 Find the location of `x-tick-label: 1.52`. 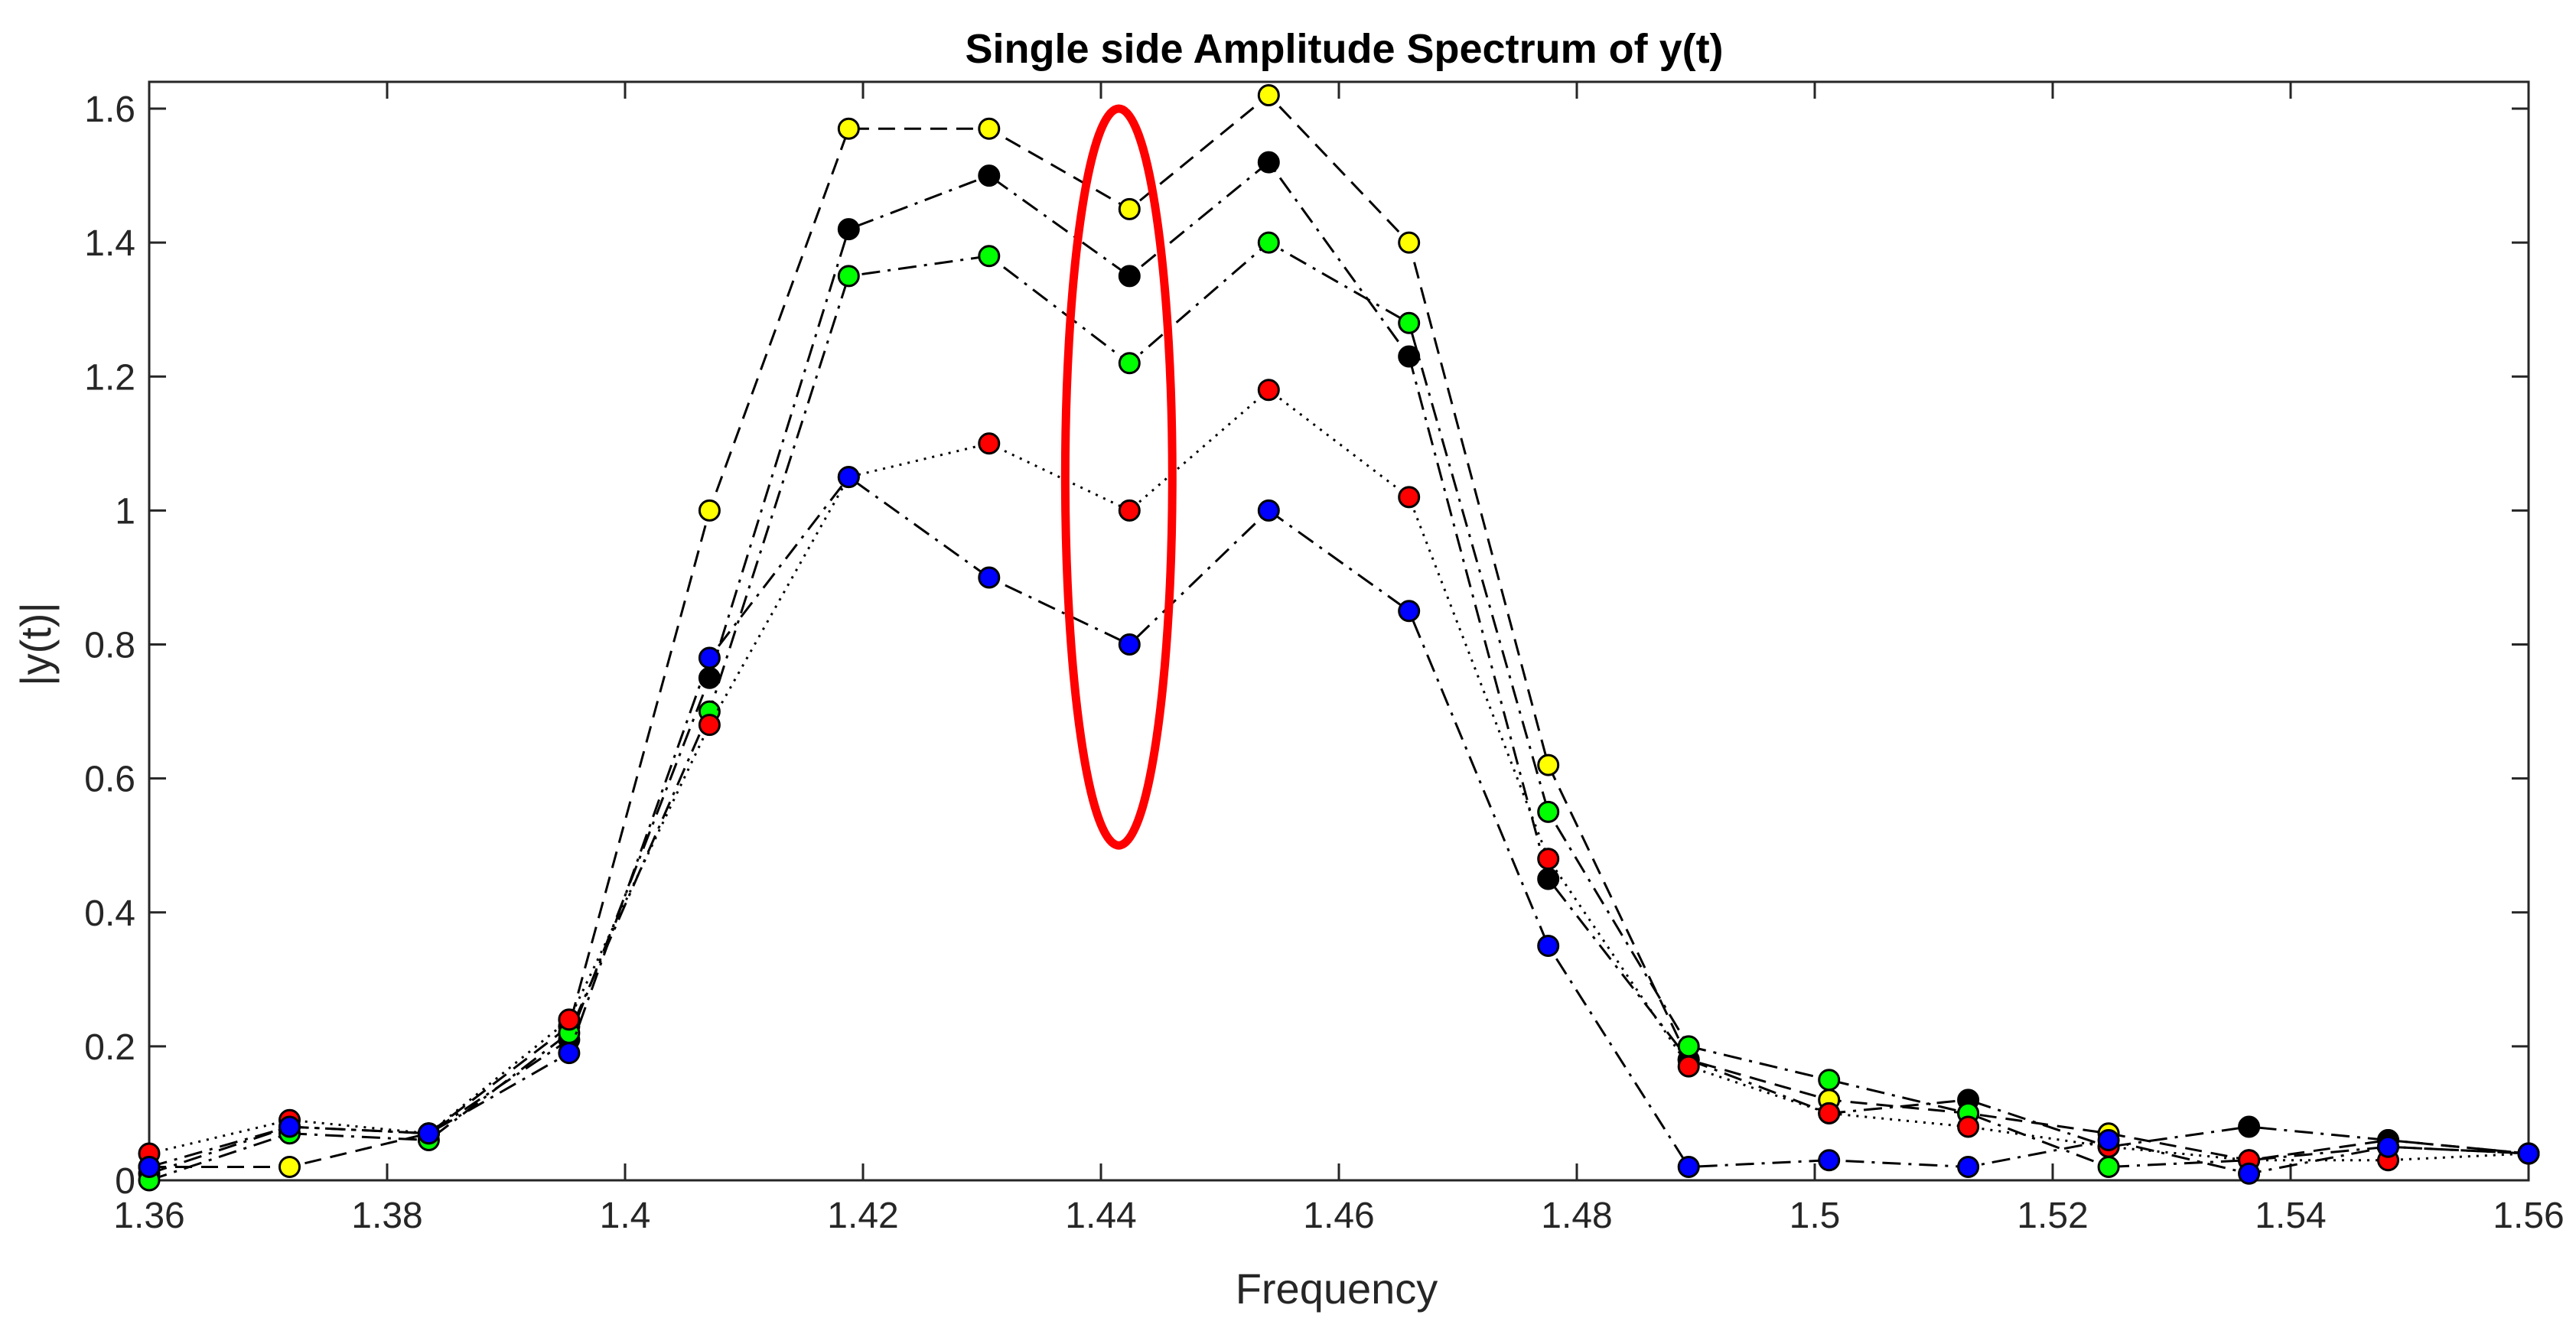

x-tick-label: 1.52 is located at coordinates (2053, 1216).